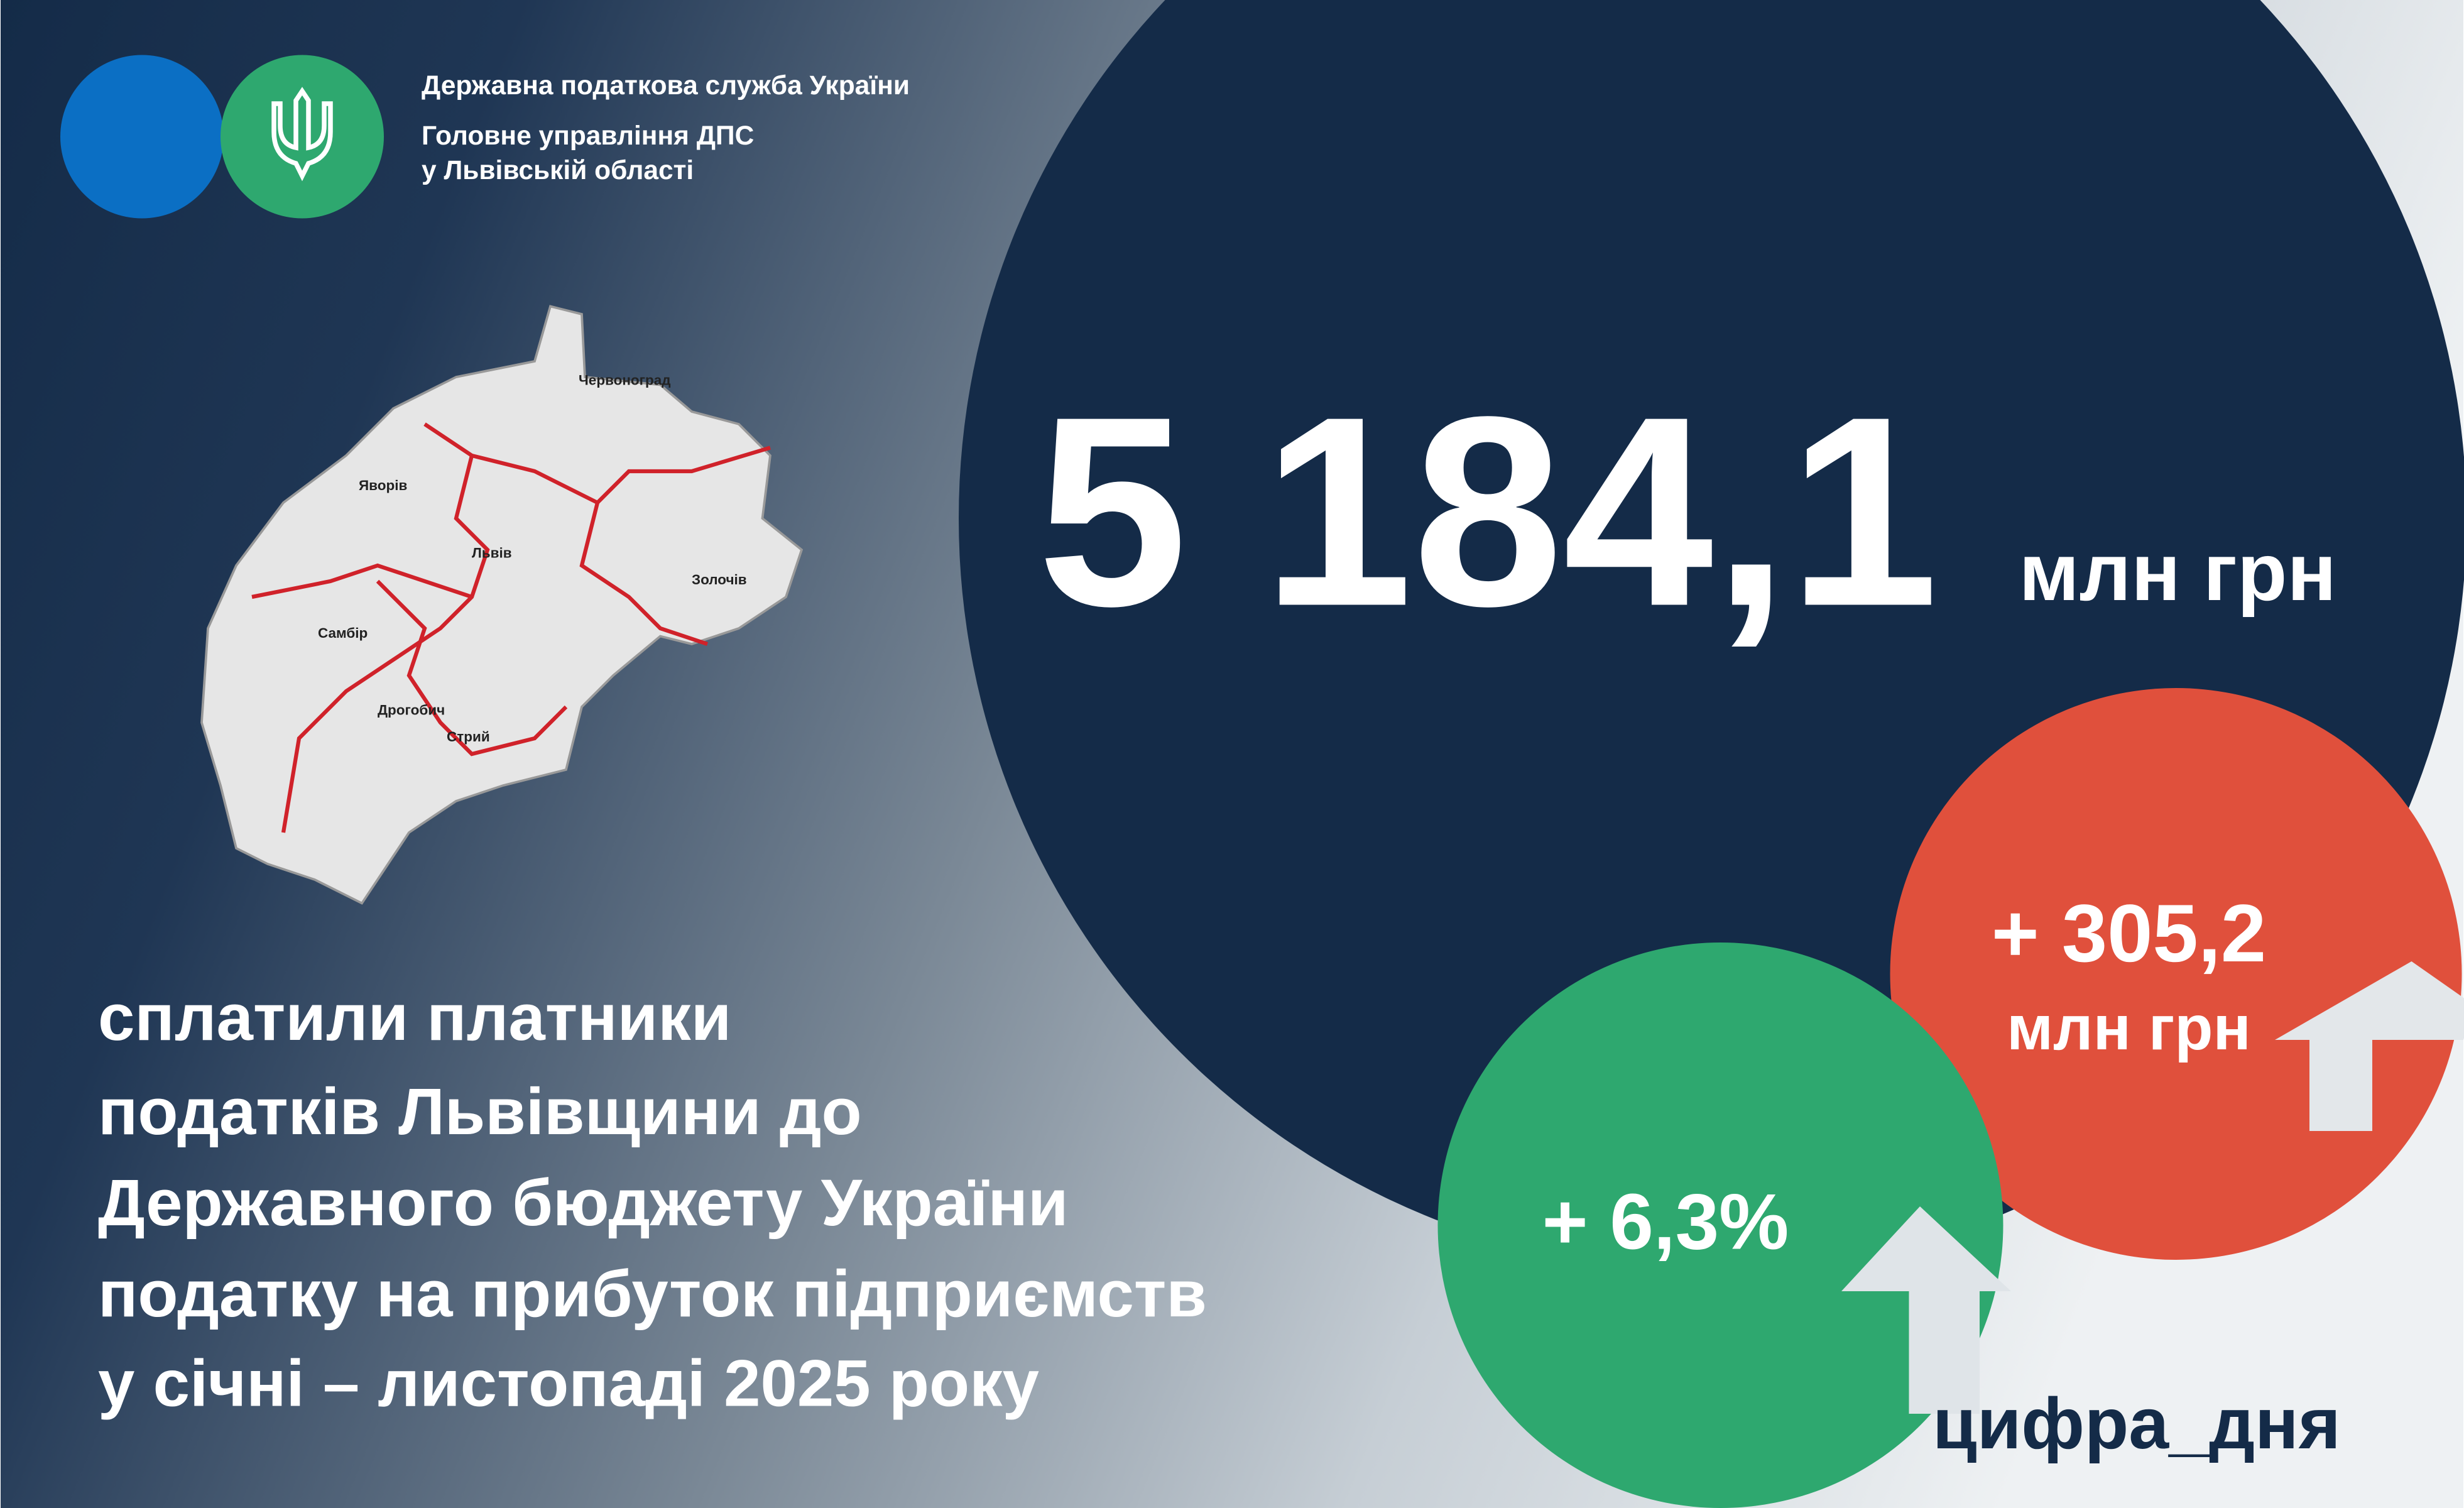 The width and height of the screenshot is (2464, 1508). What do you see at coordinates (653, 1294) in the screenshot?
I see `description-line: податку на прибуток підприємств` at bounding box center [653, 1294].